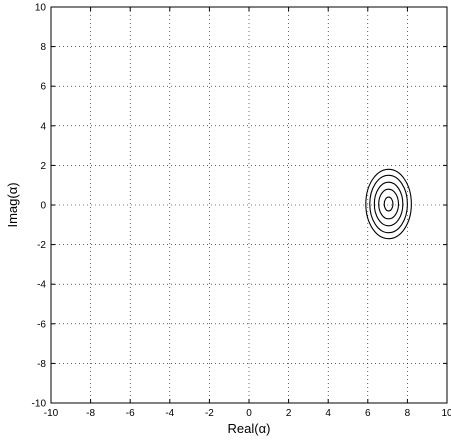 This screenshot has width=451, height=440. I want to click on contour-lines, so click(388, 204).